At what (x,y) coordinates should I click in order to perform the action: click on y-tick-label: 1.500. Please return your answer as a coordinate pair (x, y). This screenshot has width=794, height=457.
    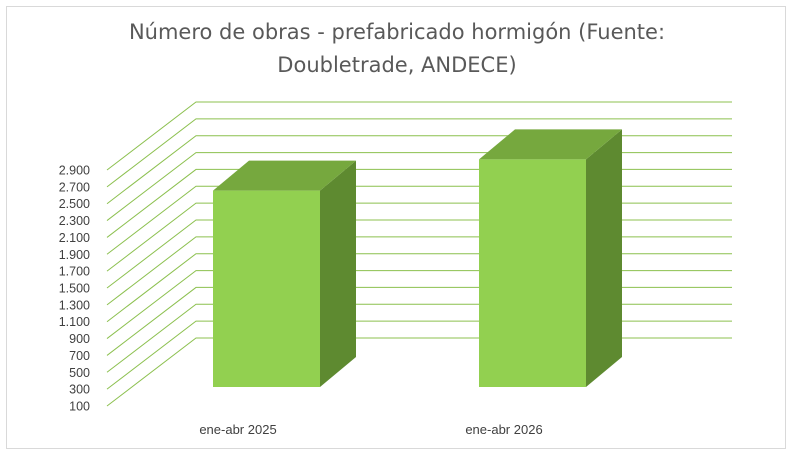
    Looking at the image, I should click on (74, 289).